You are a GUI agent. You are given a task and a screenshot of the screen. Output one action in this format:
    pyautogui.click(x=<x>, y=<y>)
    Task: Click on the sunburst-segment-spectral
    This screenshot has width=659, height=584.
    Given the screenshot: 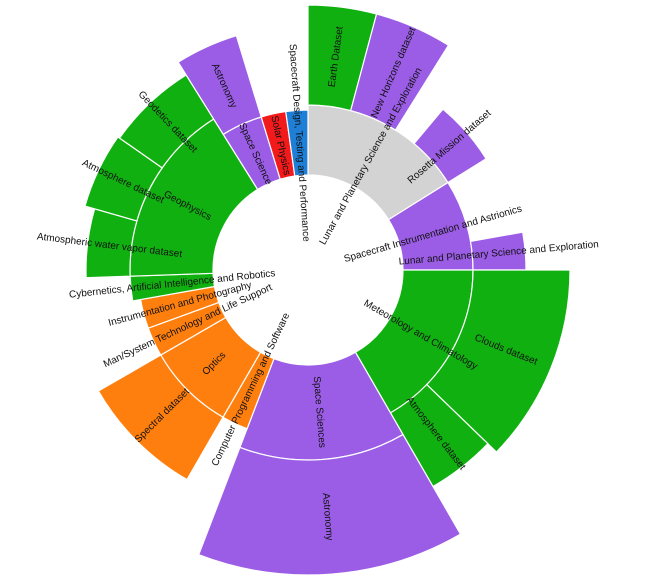 What is the action you would take?
    pyautogui.click(x=160, y=417)
    